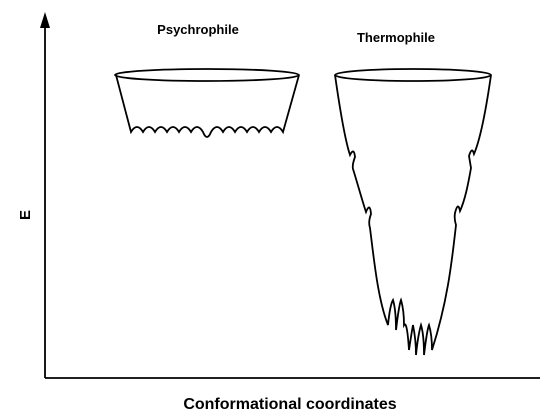 This screenshot has width=547, height=417. What do you see at coordinates (207, 106) in the screenshot?
I see `funnel-body` at bounding box center [207, 106].